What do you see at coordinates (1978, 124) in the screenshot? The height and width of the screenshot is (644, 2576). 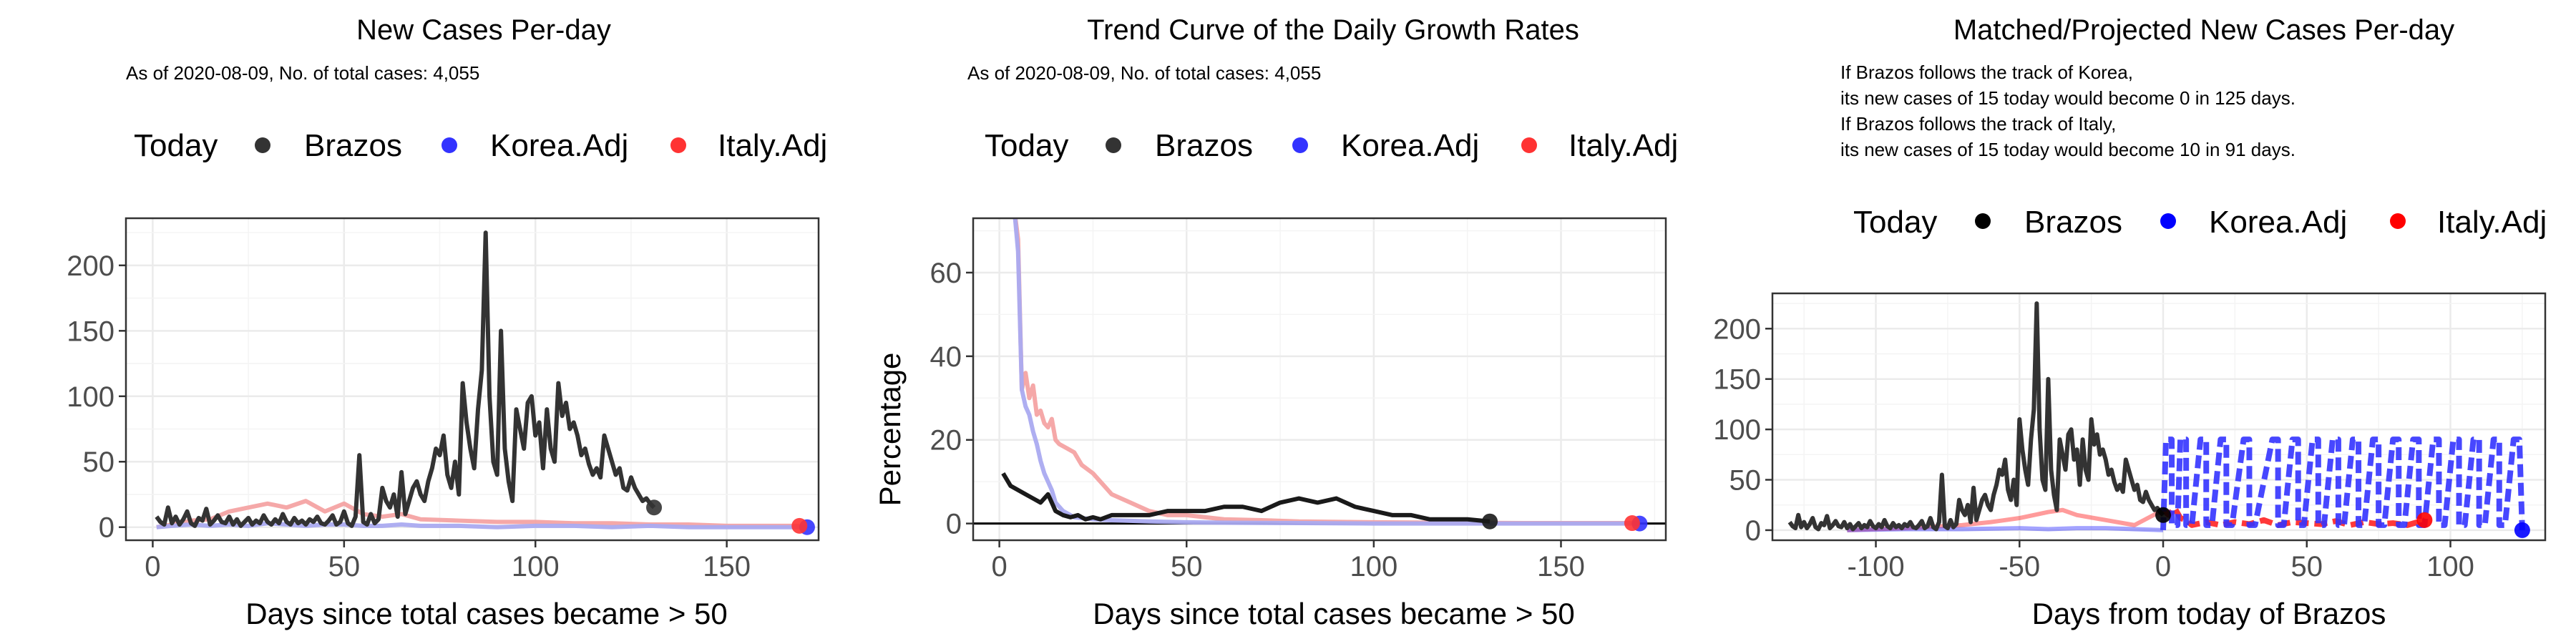 I see `chart3-subtitle-line3: If Brazos follows the track of Italy,` at bounding box center [1978, 124].